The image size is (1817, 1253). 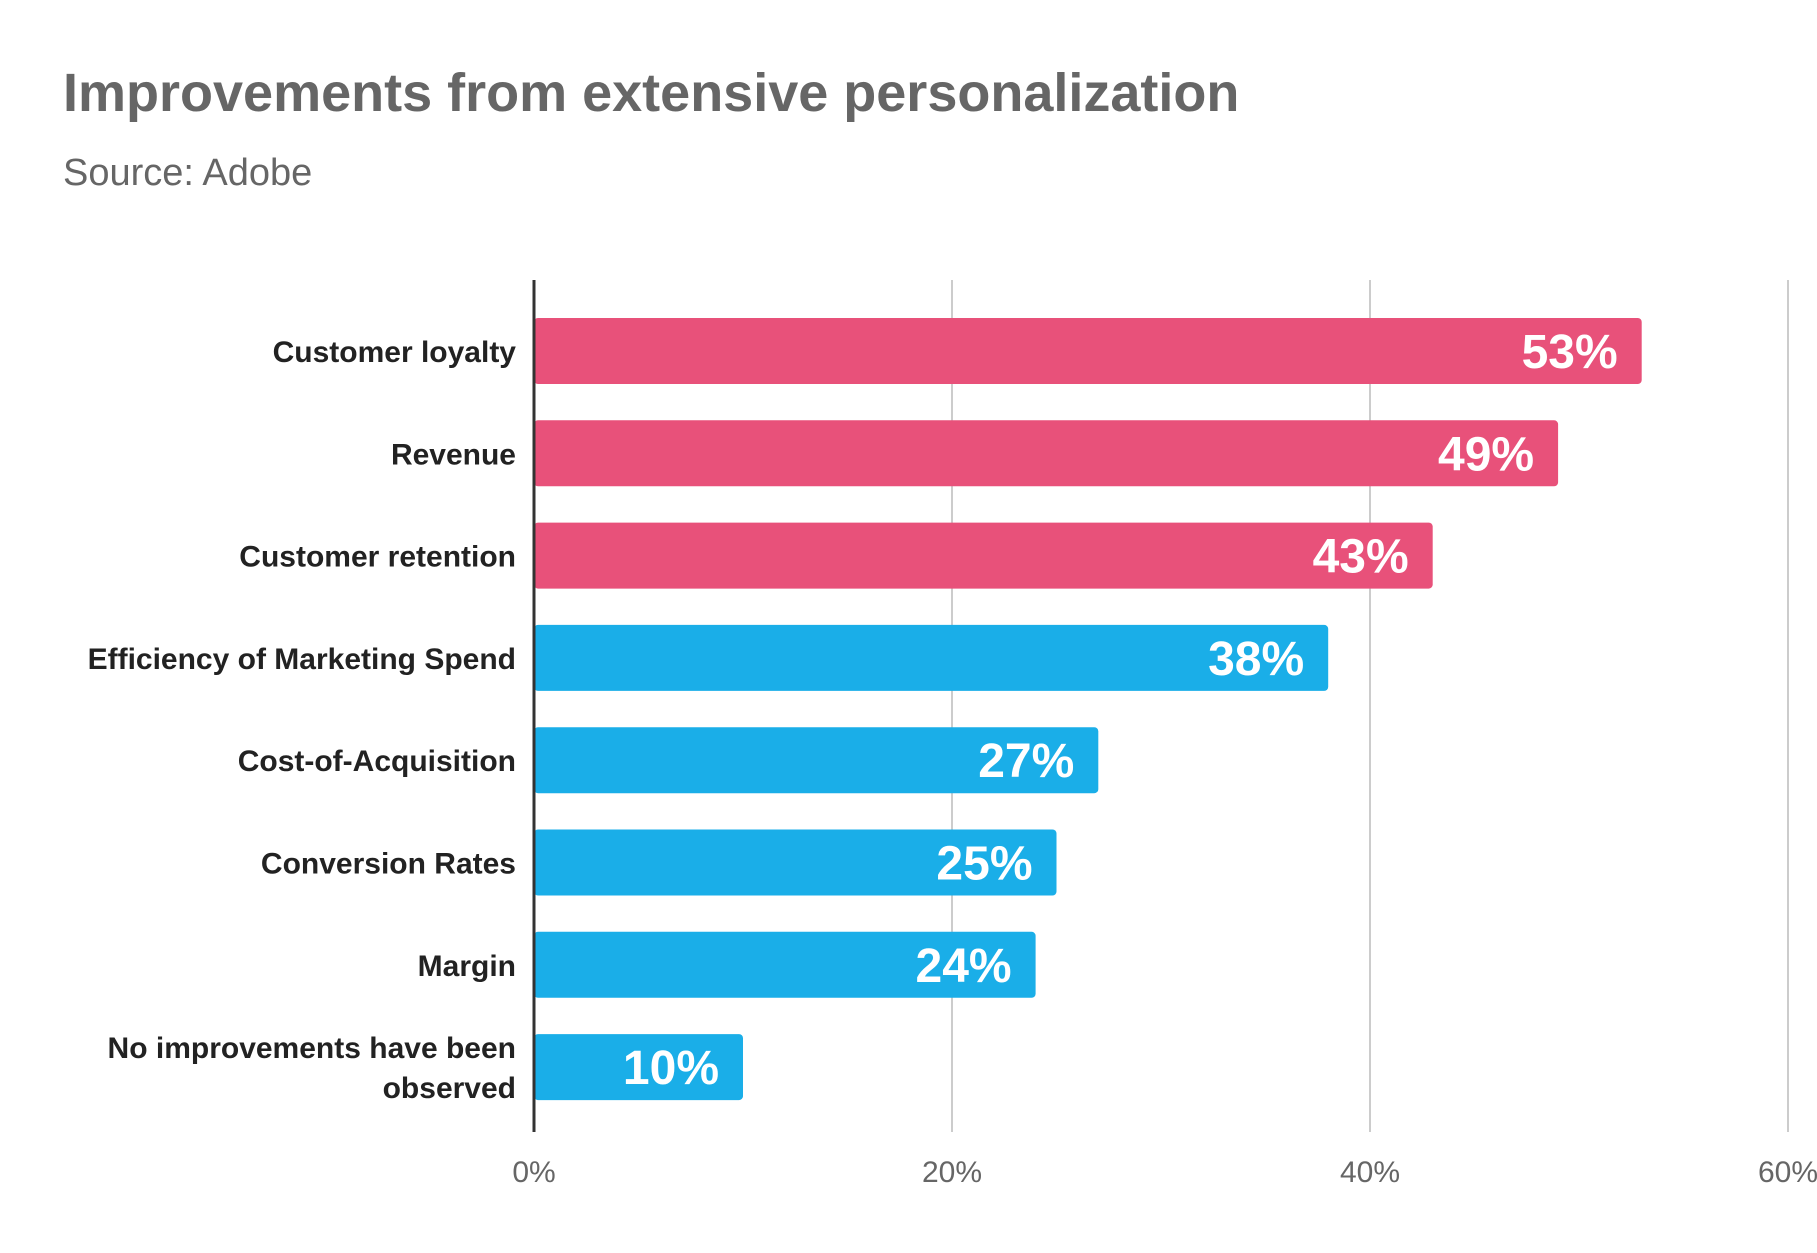 I want to click on category-label-line: observed, so click(x=449, y=1088).